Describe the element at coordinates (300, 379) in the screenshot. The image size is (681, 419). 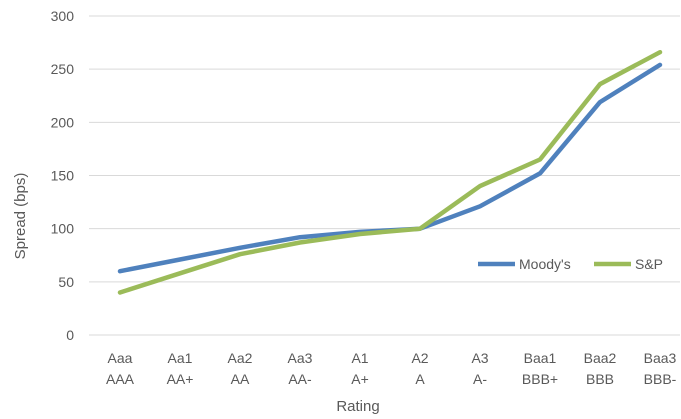
I see `x-tick-label-3-sp: AA-` at that location.